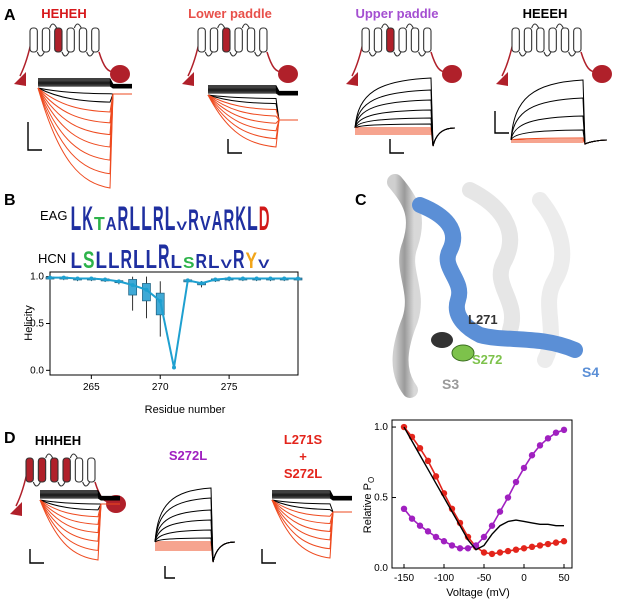  What do you see at coordinates (442, 340) in the screenshot?
I see `l271-residue` at bounding box center [442, 340].